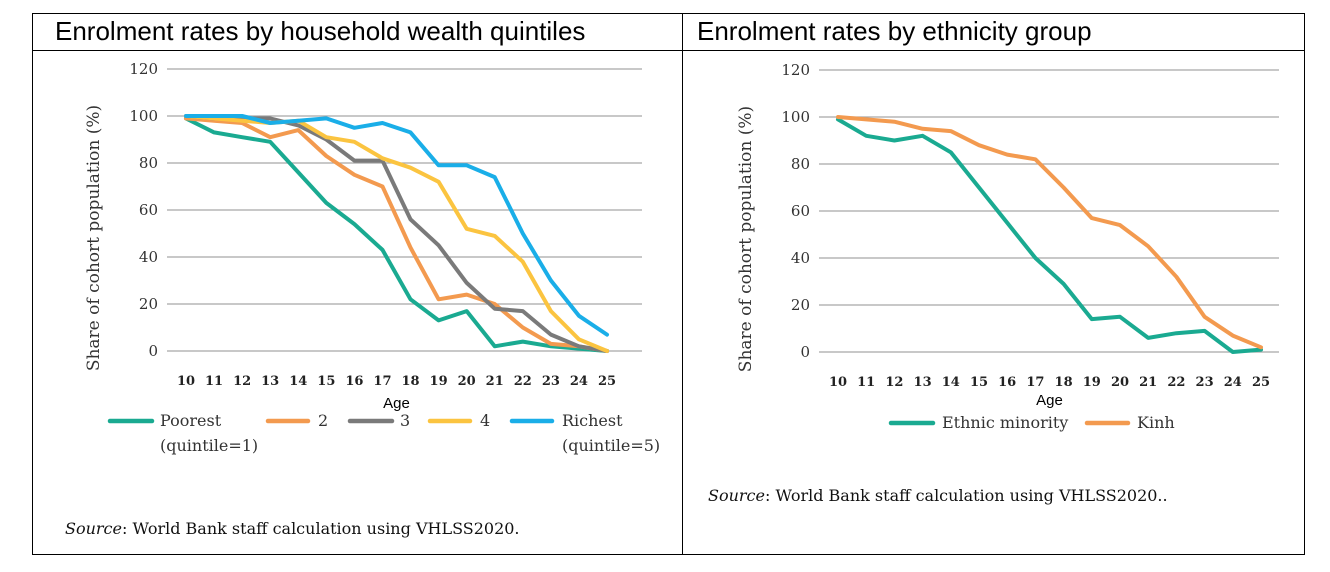  Describe the element at coordinates (800, 258) in the screenshot. I see `right-ytick-label: 40` at that location.